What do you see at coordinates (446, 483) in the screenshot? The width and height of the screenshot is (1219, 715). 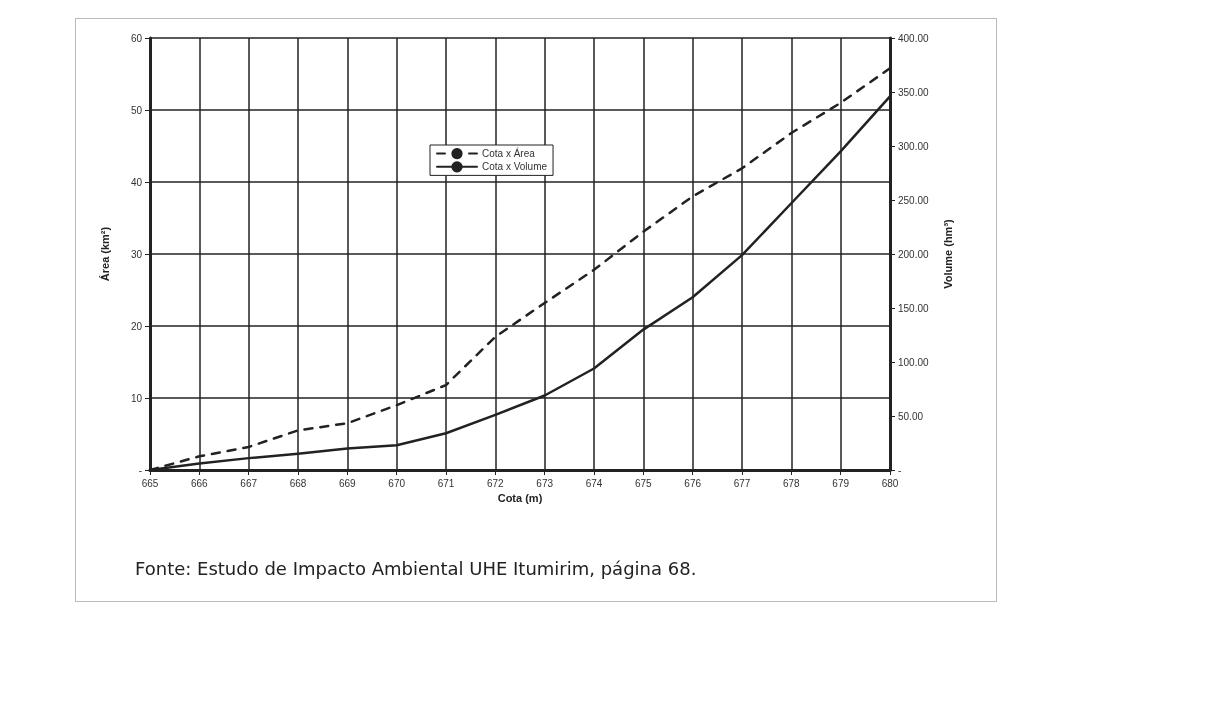 I see `x-tick-label: 671` at bounding box center [446, 483].